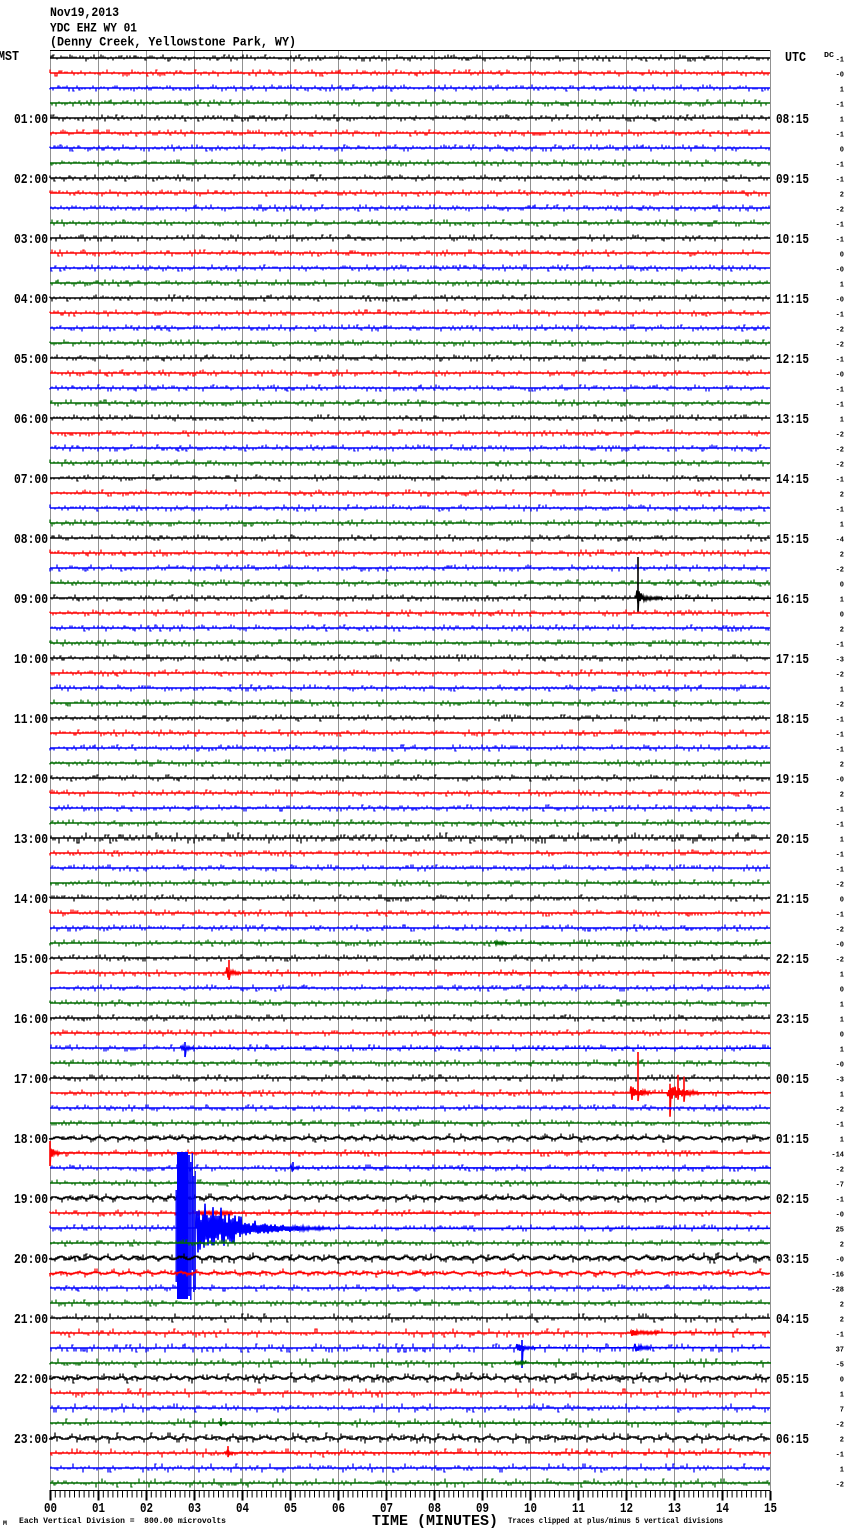 This screenshot has height=1534, width=850. I want to click on svg-text: 10, so click(530, 1509).